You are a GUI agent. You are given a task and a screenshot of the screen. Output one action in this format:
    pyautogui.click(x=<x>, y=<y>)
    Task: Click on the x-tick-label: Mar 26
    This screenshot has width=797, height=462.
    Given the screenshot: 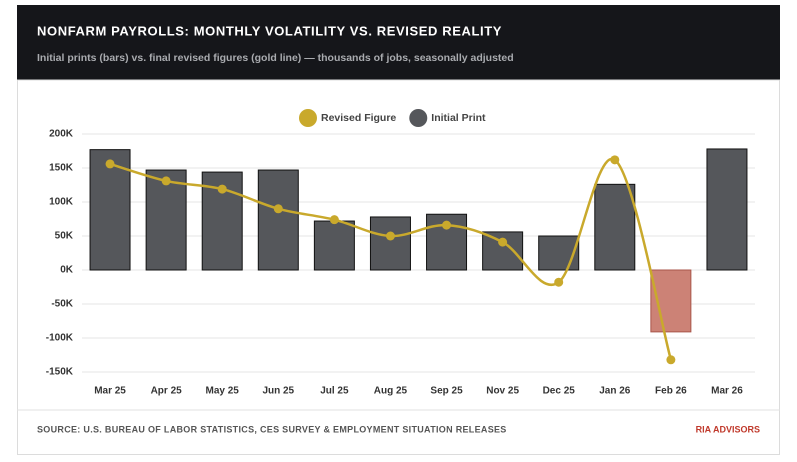 What is the action you would take?
    pyautogui.click(x=727, y=391)
    